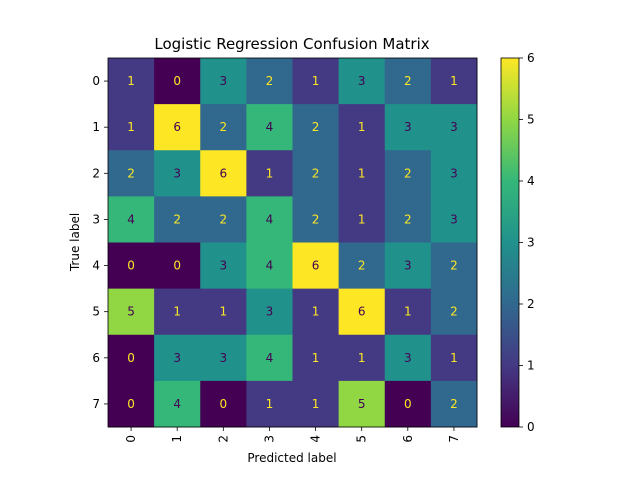  What do you see at coordinates (291, 44) in the screenshot?
I see `chart-title: Logistic Regression Confusion Matrix` at bounding box center [291, 44].